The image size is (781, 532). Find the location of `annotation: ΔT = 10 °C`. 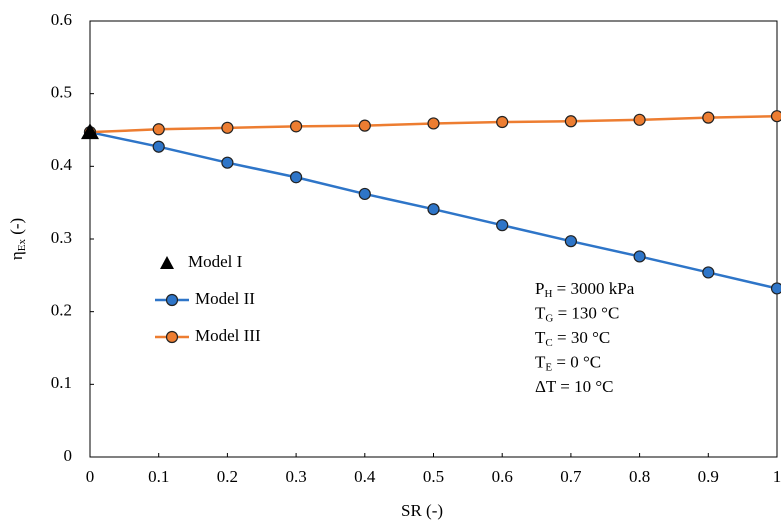

annotation: ΔT = 10 °C is located at coordinates (574, 386).